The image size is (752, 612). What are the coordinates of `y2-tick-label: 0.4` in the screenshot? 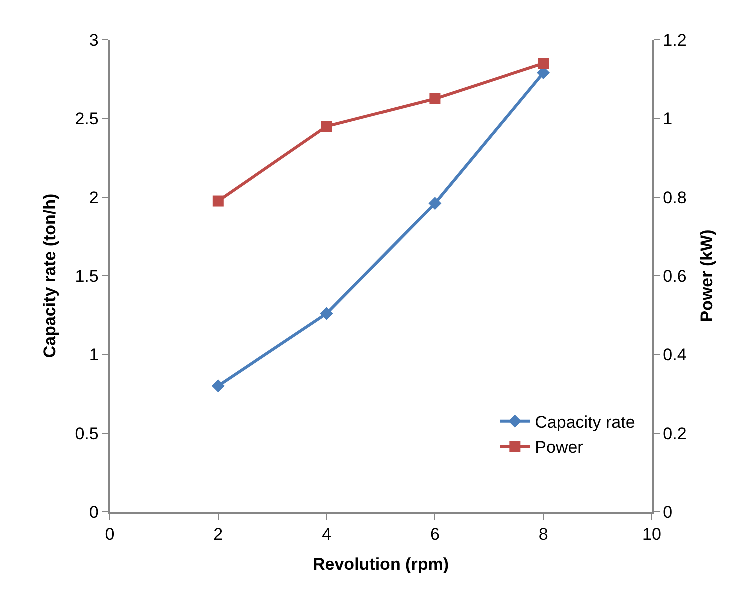 It's located at (675, 355).